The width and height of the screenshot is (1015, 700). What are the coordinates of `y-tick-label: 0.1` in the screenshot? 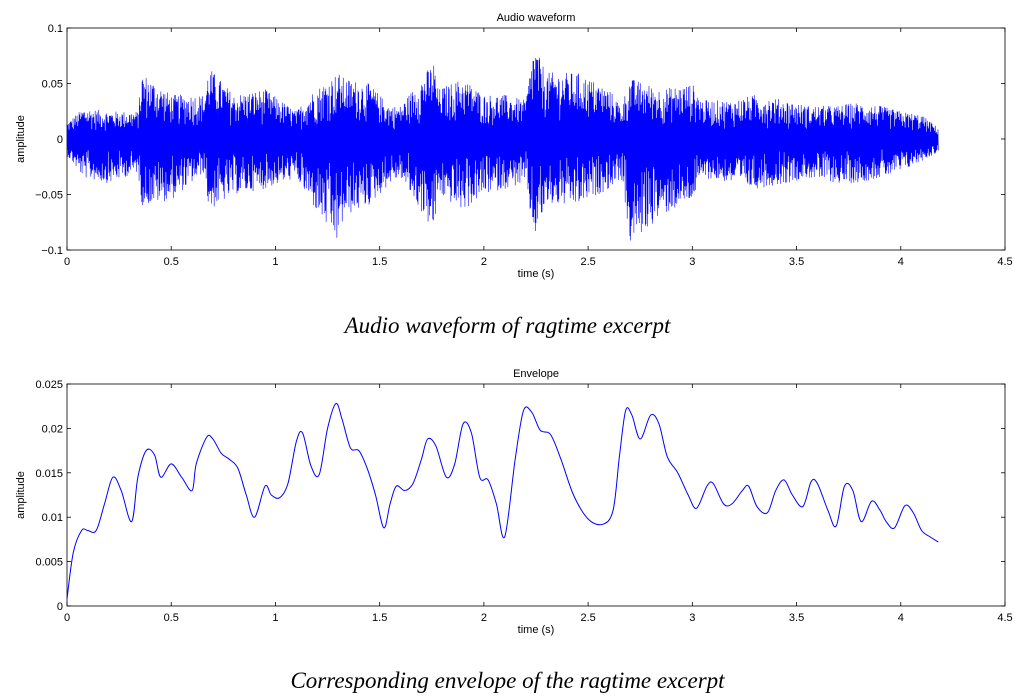 It's located at (55, 29).